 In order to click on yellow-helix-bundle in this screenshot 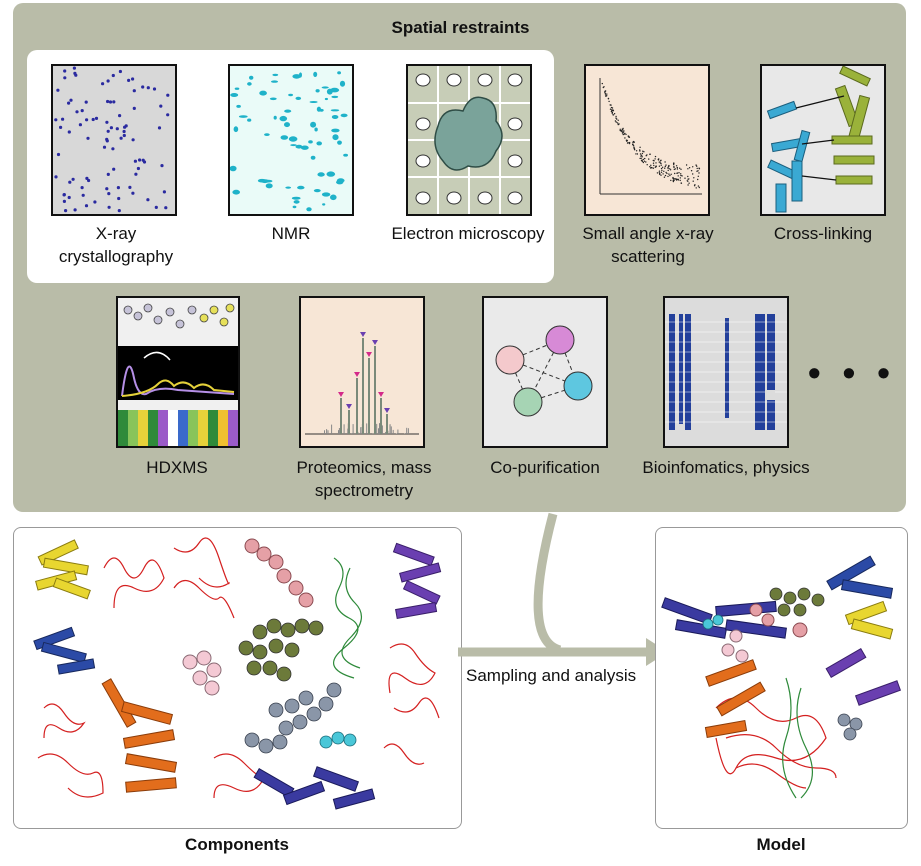, I will do `click(63, 569)`.